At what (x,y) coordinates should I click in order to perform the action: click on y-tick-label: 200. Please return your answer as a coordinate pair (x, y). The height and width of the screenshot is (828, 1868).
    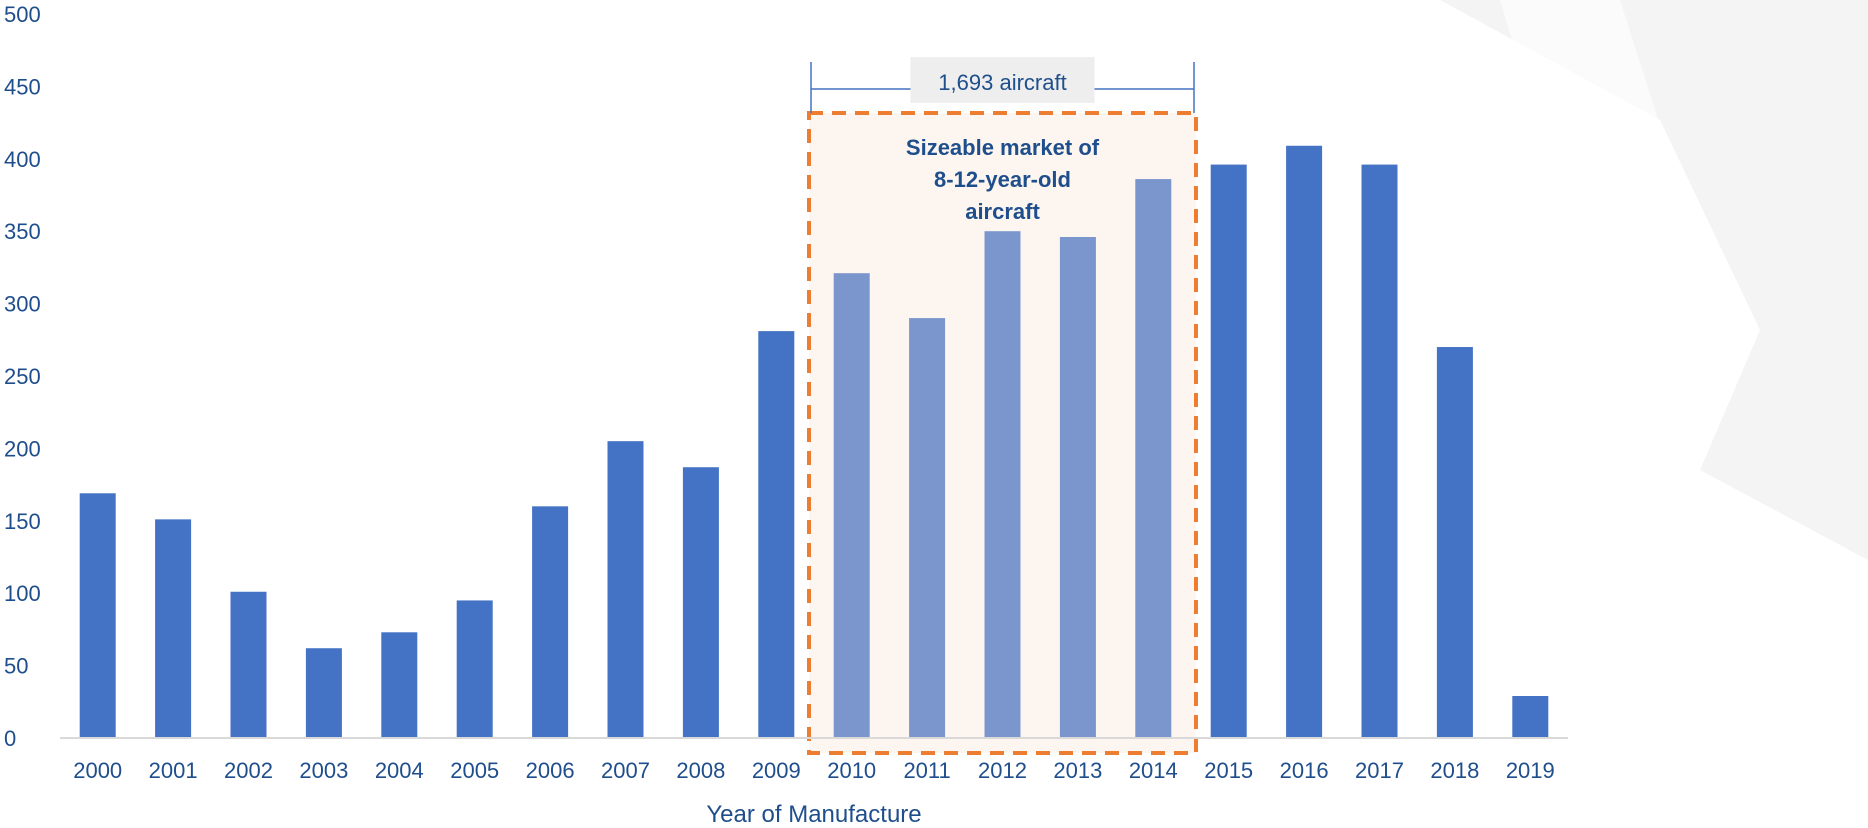
    Looking at the image, I should click on (22, 448).